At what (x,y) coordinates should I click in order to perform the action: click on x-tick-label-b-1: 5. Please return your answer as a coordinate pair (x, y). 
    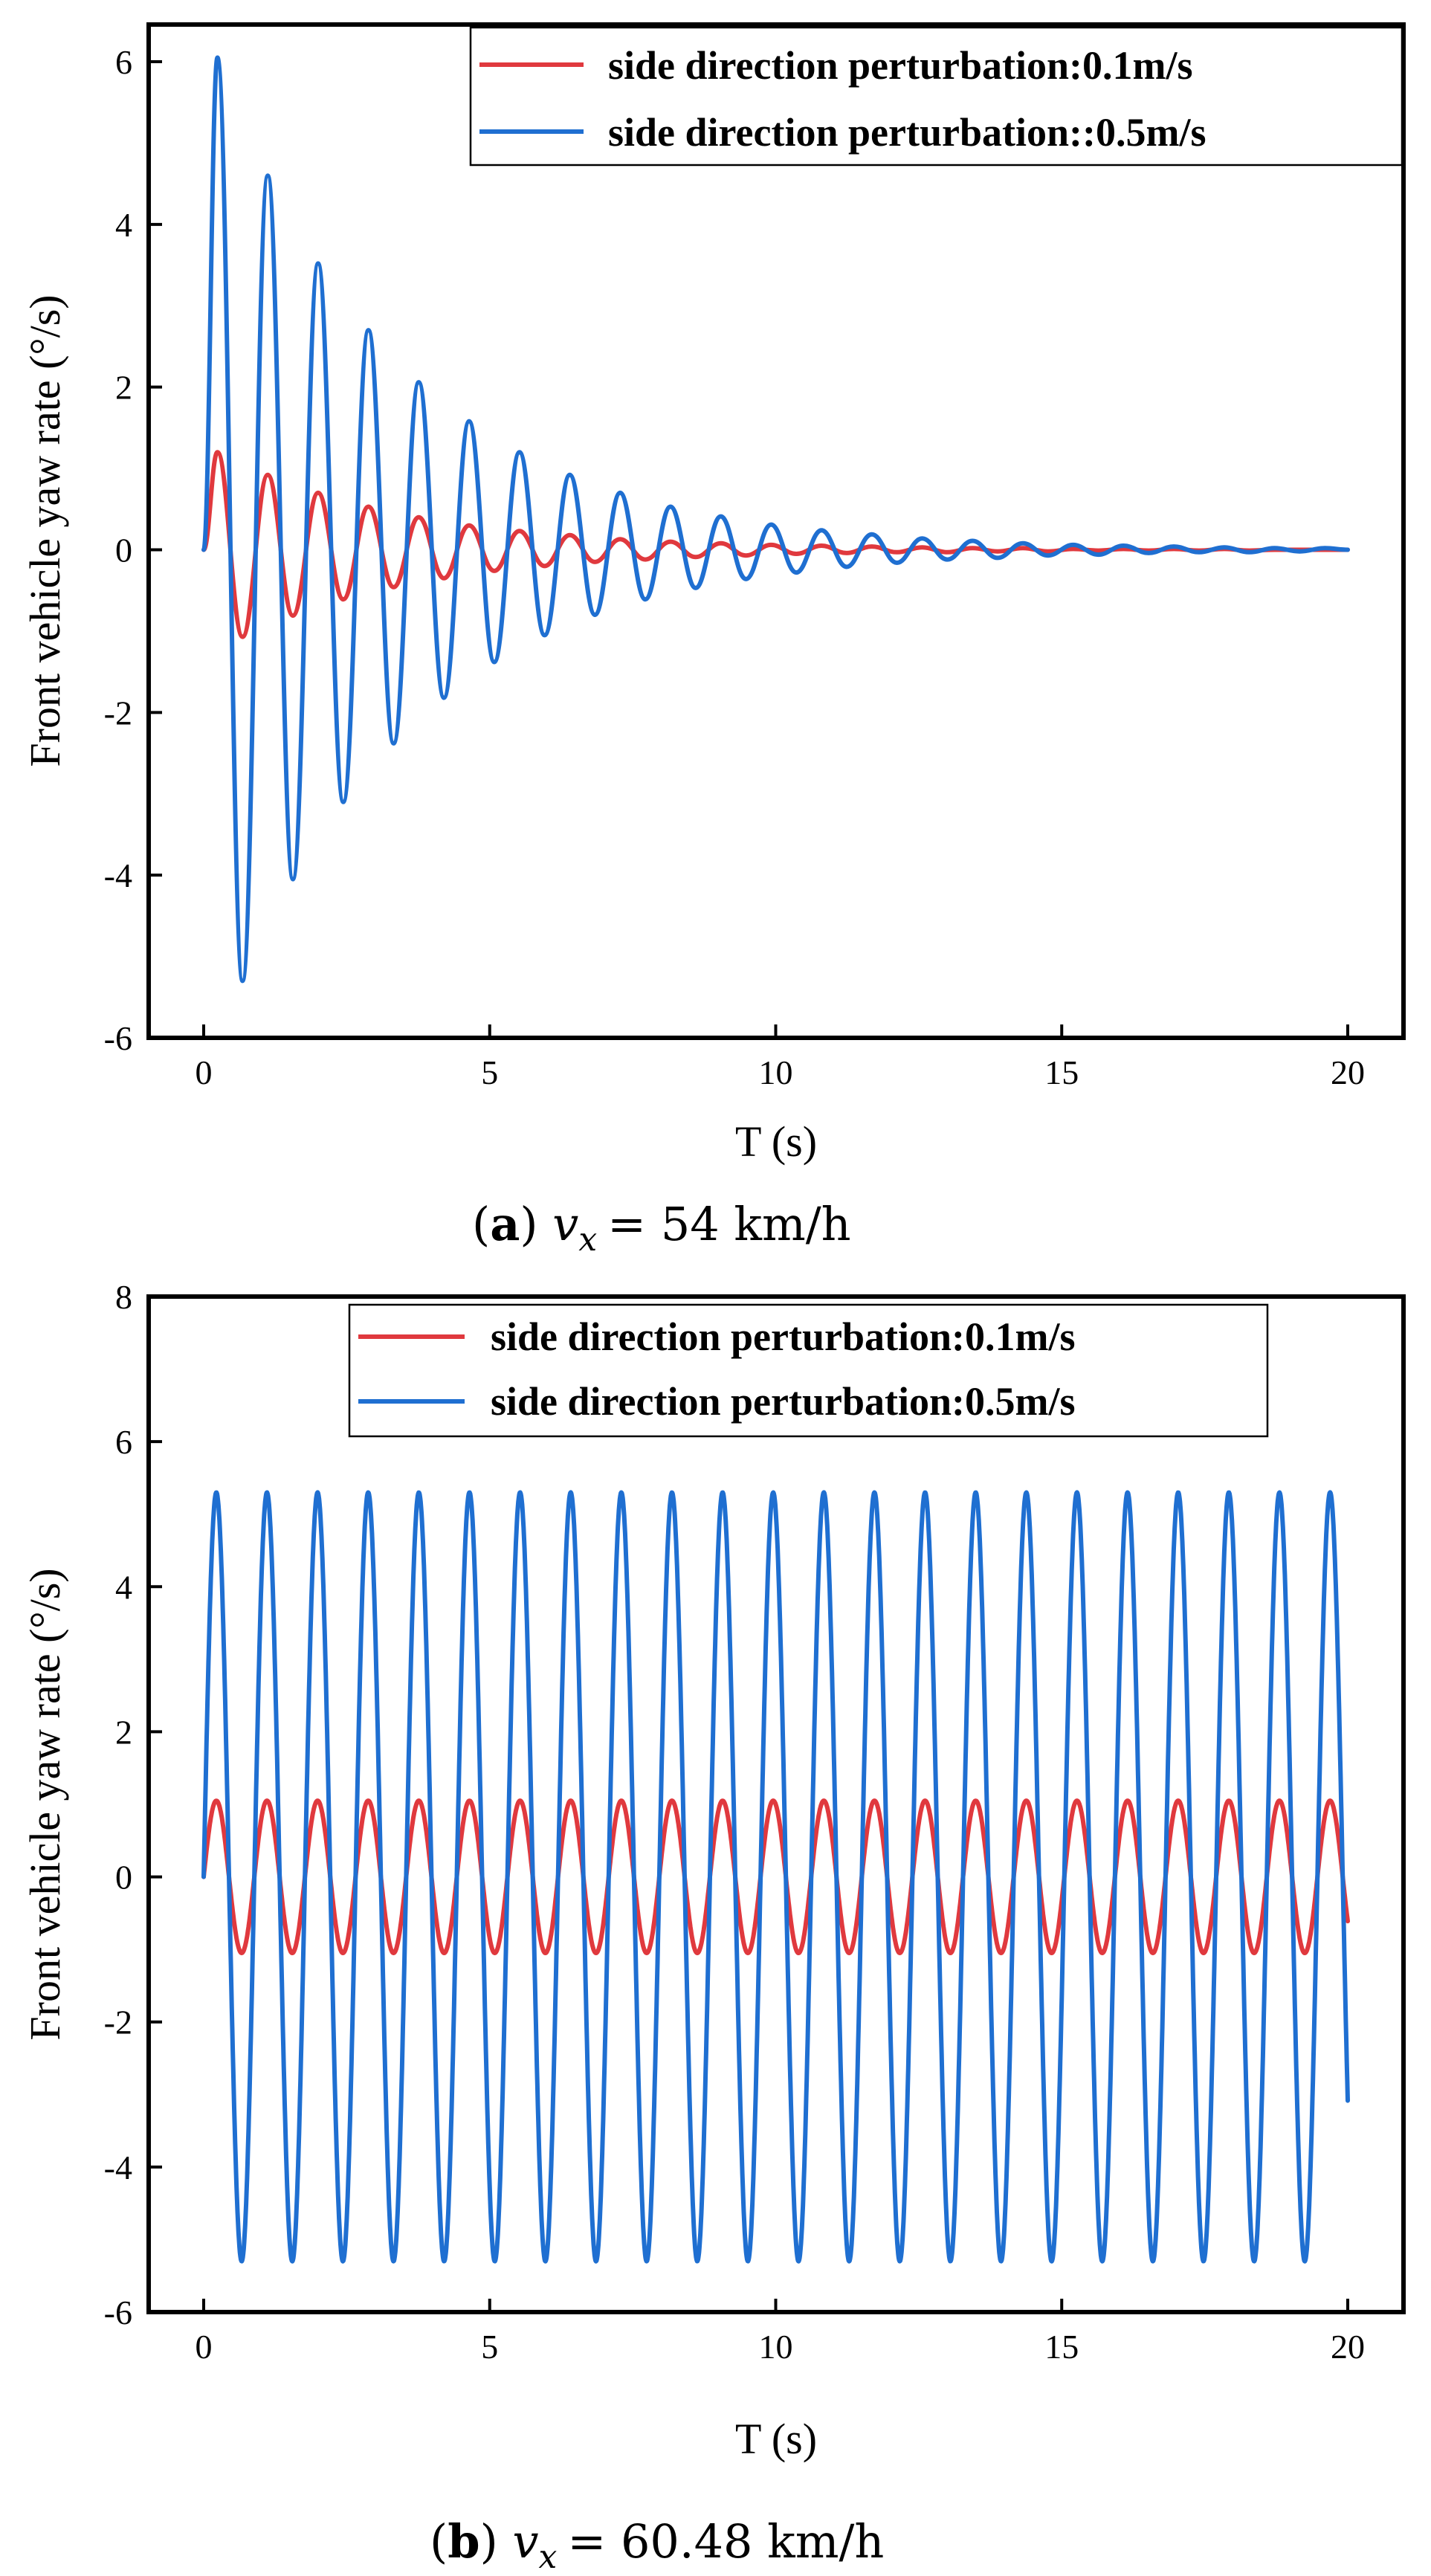
    Looking at the image, I should click on (490, 2347).